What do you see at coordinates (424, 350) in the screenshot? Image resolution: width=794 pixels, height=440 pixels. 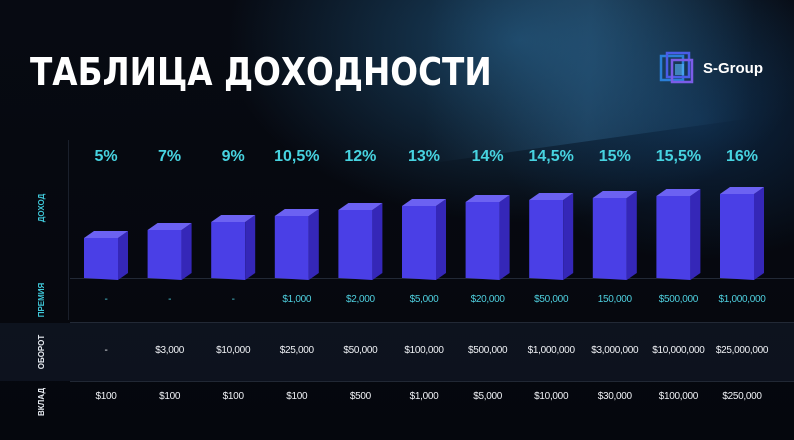 I see `turnover-cell: $100,000` at bounding box center [424, 350].